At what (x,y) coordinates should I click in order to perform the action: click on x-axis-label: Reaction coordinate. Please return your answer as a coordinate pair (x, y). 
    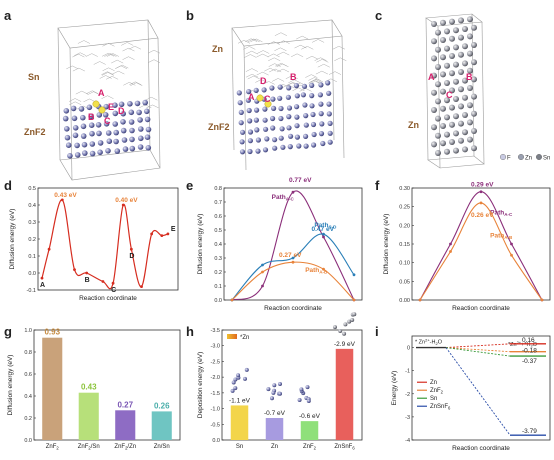
    Looking at the image, I should click on (481, 448).